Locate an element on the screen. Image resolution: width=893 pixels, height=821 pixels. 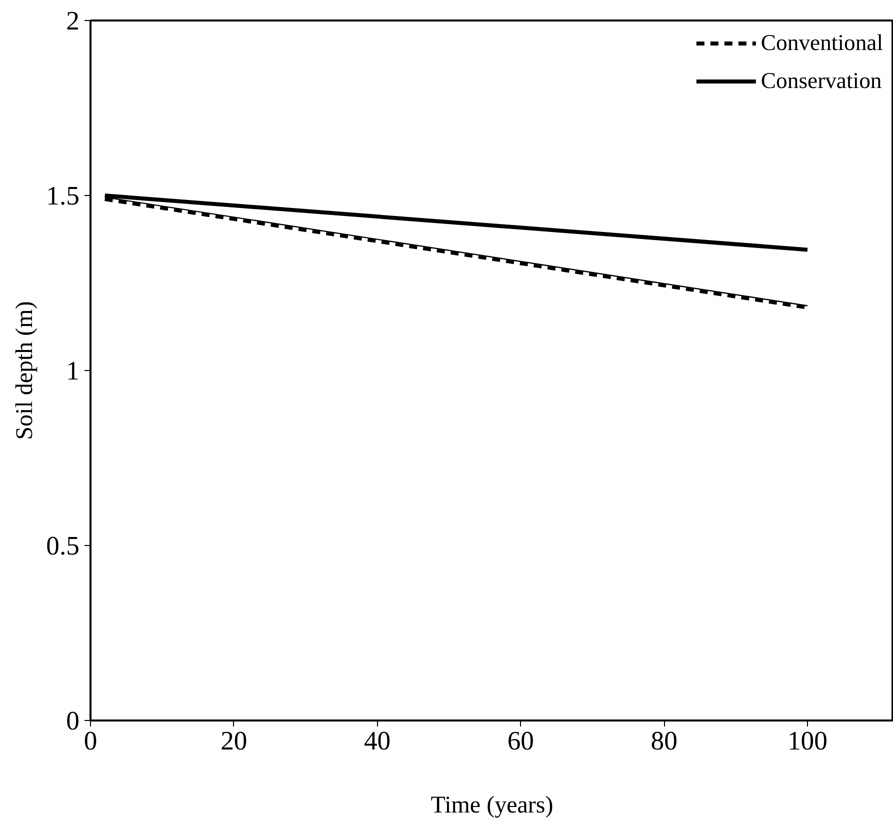
legend-label: Conservation is located at coordinates (821, 81).